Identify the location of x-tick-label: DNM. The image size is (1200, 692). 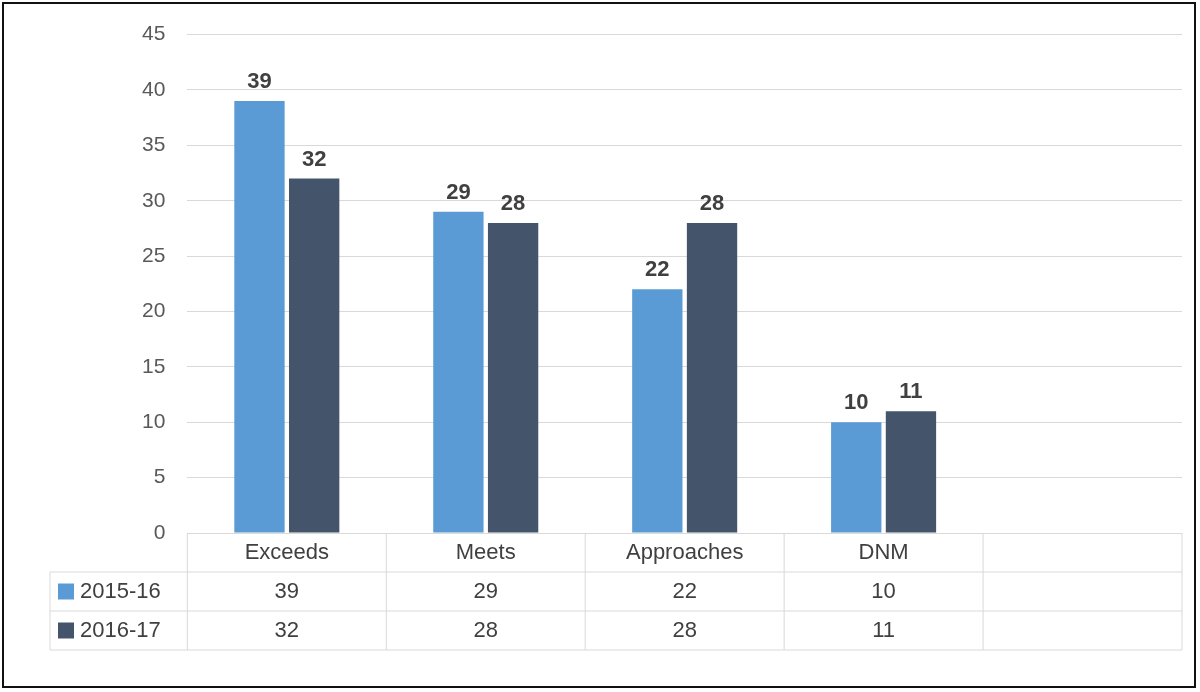
(883, 551).